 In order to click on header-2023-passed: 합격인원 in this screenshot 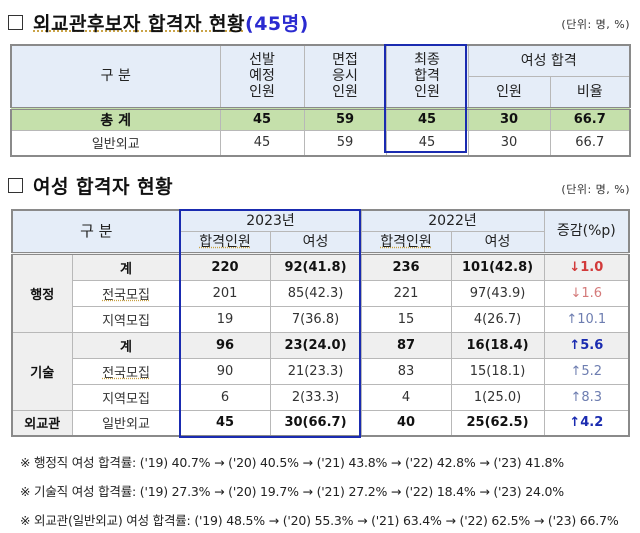, I will do `click(225, 242)`.